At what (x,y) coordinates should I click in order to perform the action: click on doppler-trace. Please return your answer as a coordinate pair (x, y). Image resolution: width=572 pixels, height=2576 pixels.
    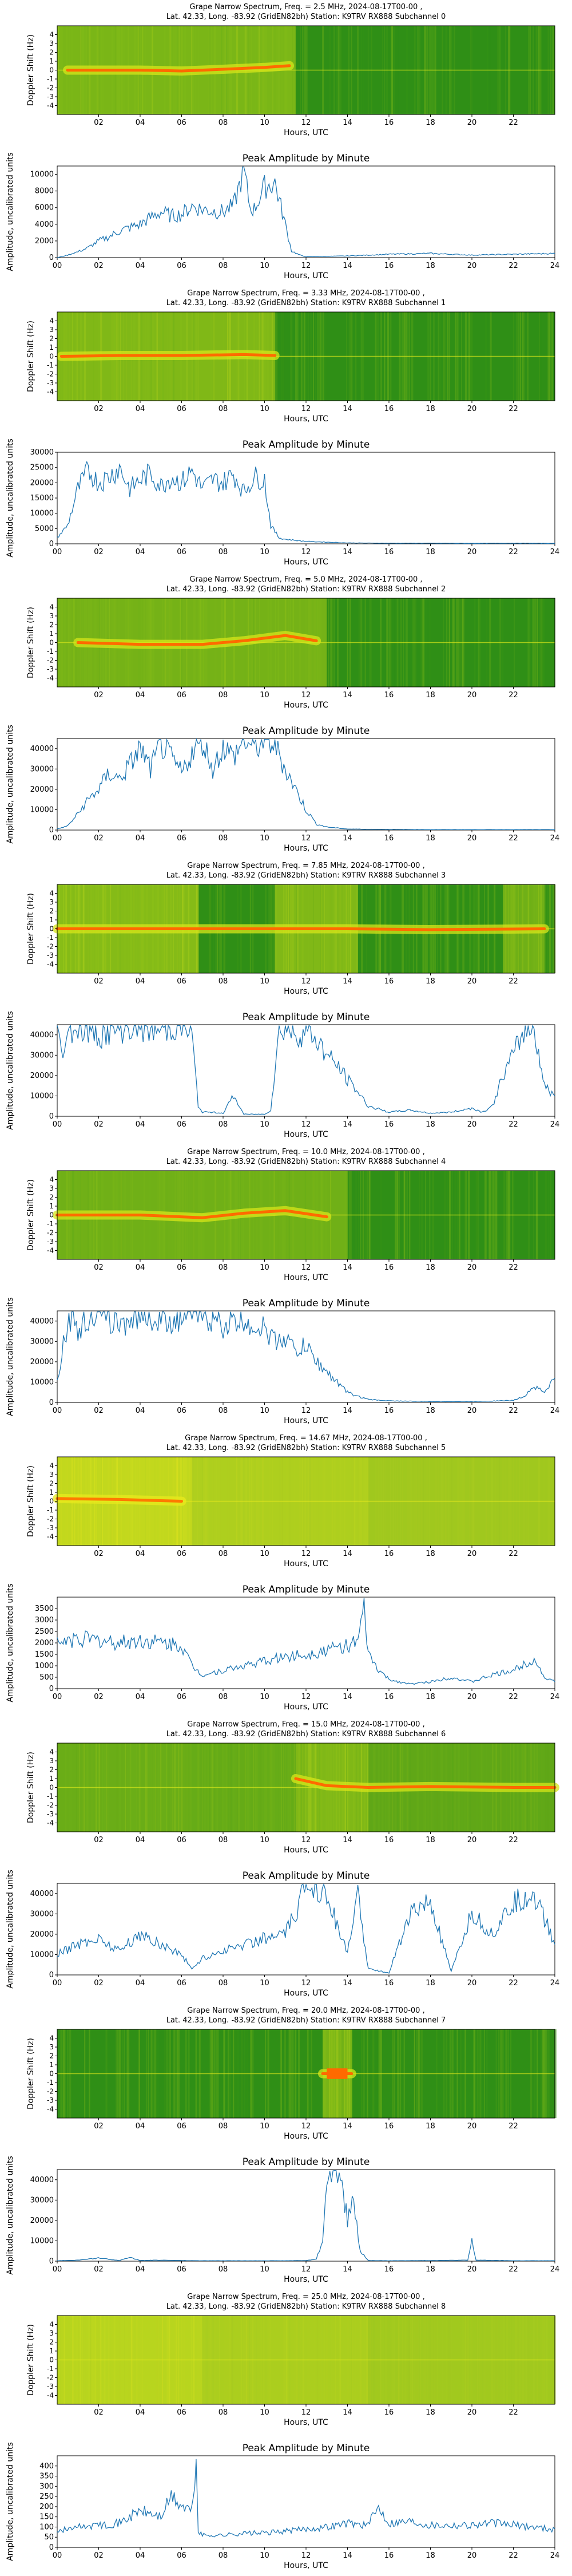
    Looking at the image, I should click on (178, 68).